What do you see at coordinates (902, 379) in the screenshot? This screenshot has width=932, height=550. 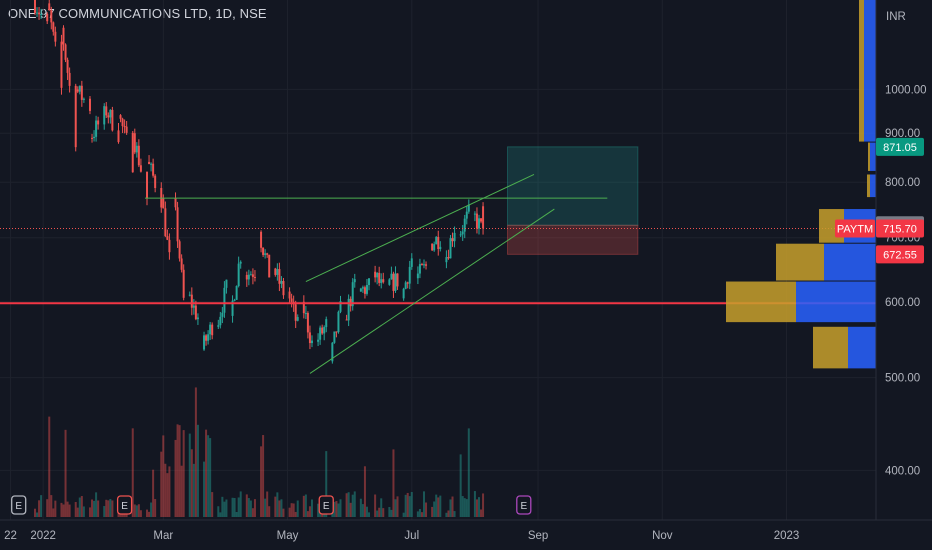 I see `y-tick-label: 500.00` at bounding box center [902, 379].